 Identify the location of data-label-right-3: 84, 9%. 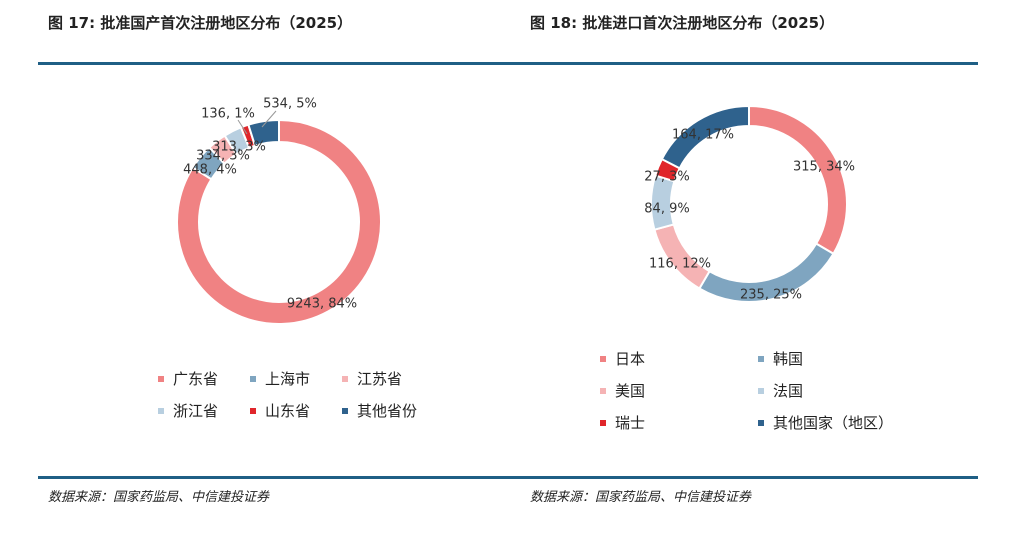
(666, 209).